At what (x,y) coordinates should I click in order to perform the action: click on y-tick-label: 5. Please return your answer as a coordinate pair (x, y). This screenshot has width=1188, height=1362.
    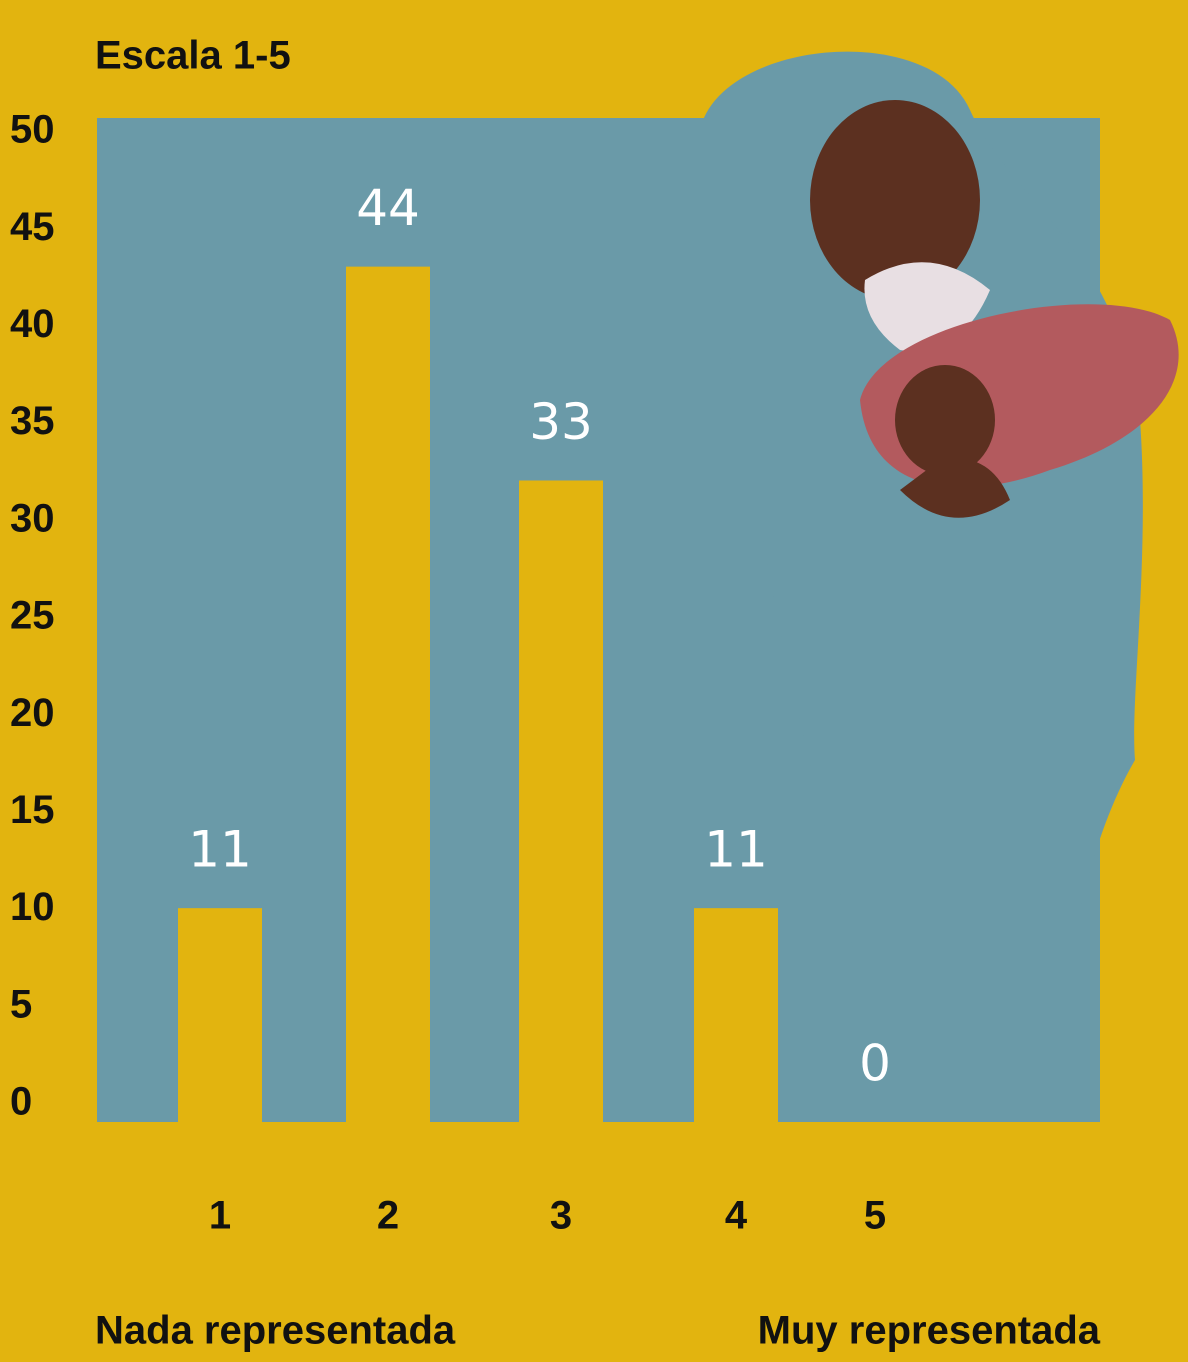
    Looking at the image, I should click on (21, 1004).